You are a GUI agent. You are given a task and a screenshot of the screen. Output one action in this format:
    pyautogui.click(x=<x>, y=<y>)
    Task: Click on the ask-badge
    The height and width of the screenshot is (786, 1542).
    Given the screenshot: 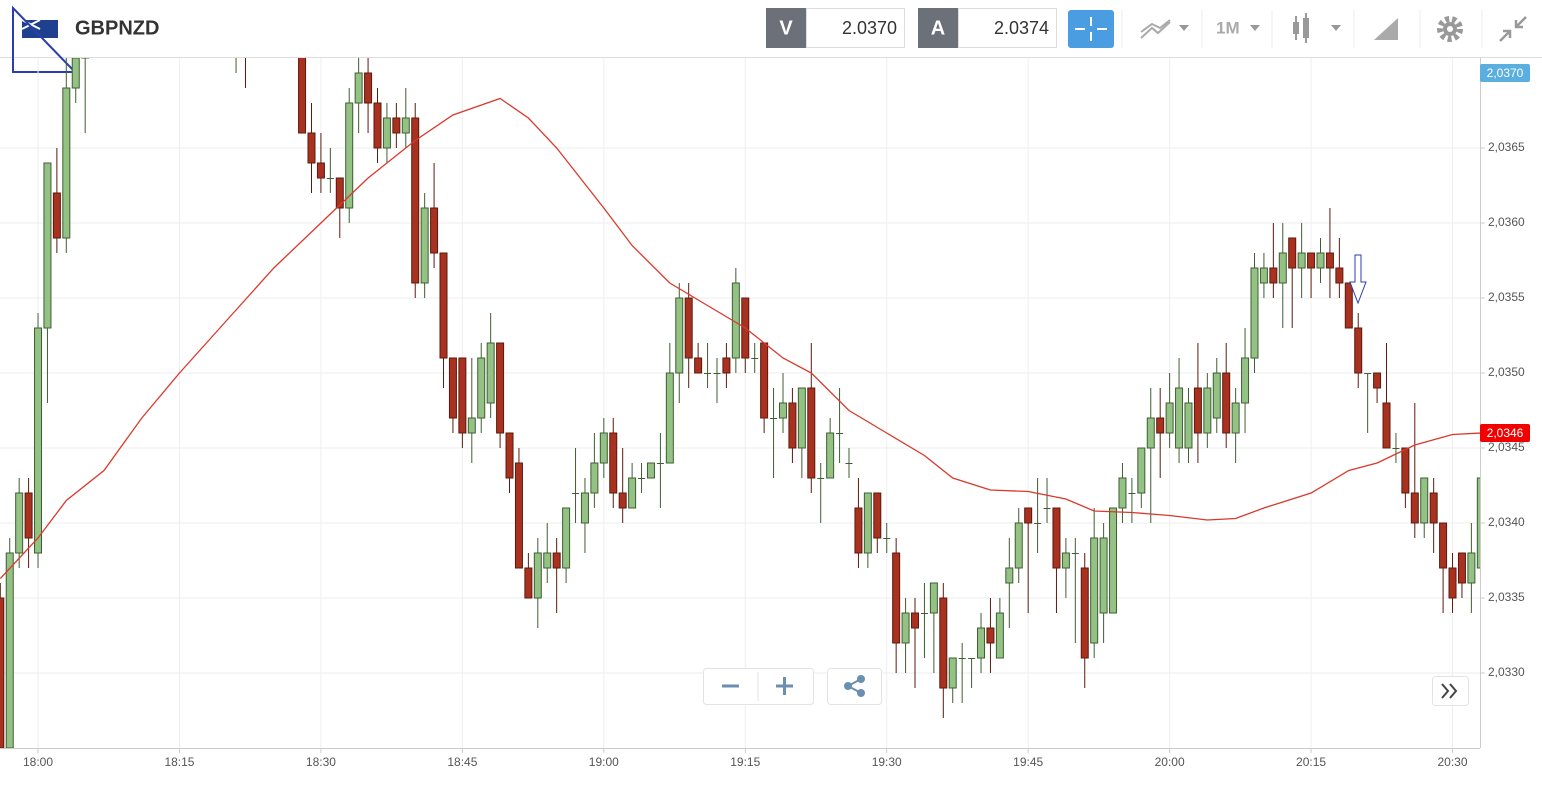 What is the action you would take?
    pyautogui.click(x=938, y=28)
    